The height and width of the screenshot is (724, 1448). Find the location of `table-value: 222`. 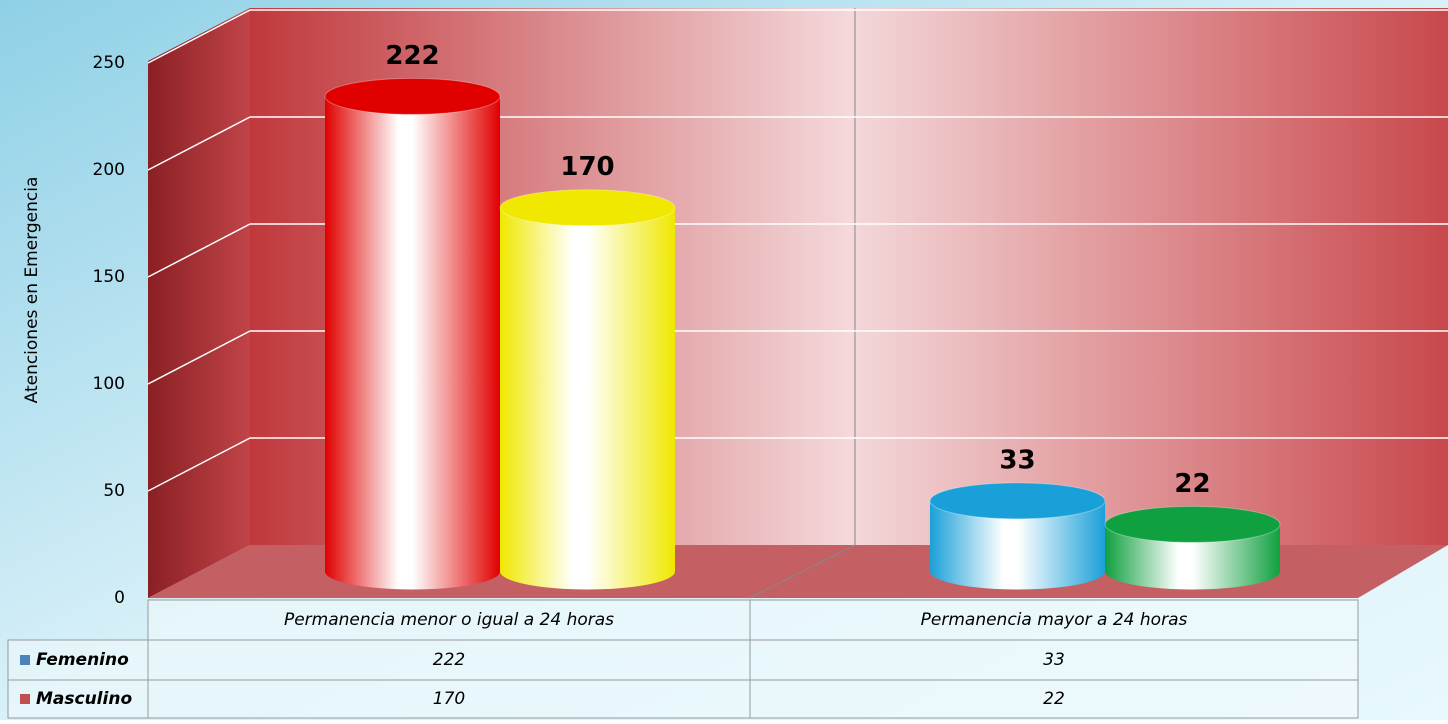

table-value: 222 is located at coordinates (449, 660).